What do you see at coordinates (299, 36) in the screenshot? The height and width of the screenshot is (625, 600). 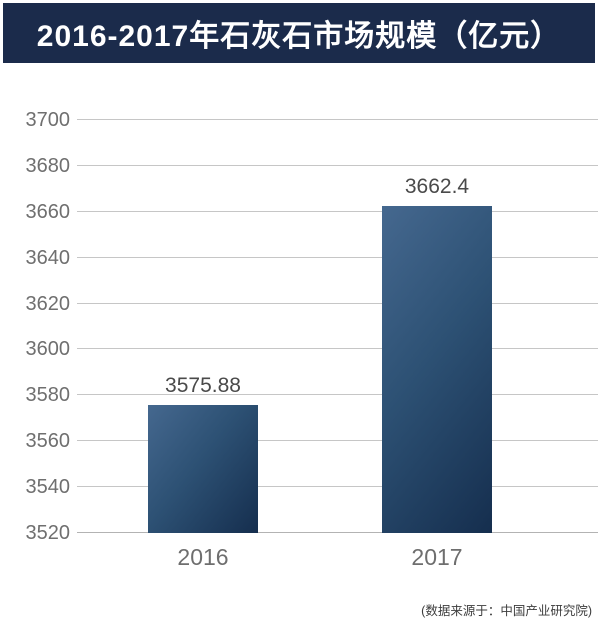 I see `chart-title: 2016-2017年石灰石市场规模（亿元）` at bounding box center [299, 36].